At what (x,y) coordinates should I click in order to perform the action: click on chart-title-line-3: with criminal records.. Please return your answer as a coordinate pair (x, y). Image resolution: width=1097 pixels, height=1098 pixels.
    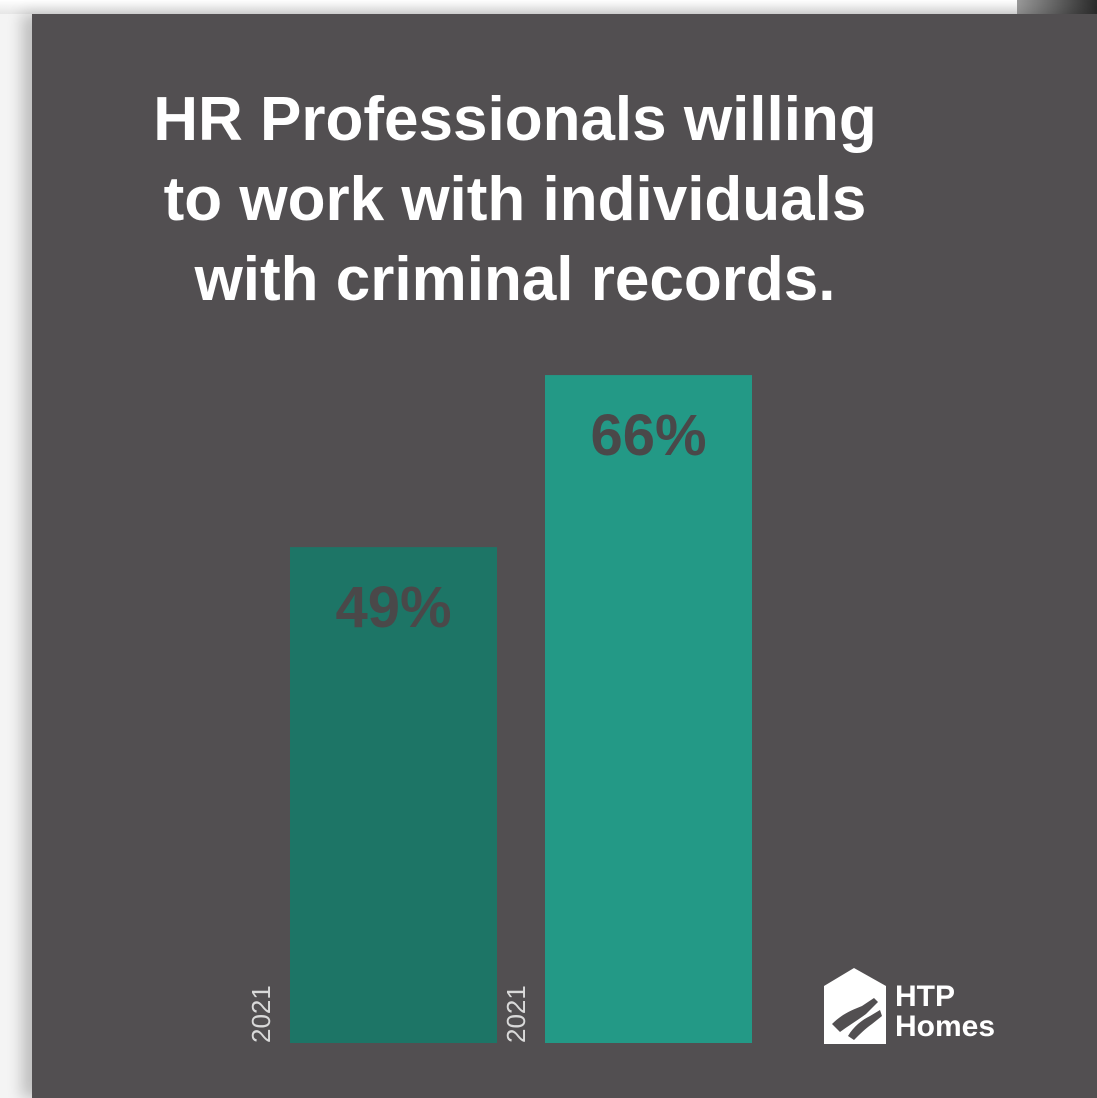
    Looking at the image, I should click on (515, 279).